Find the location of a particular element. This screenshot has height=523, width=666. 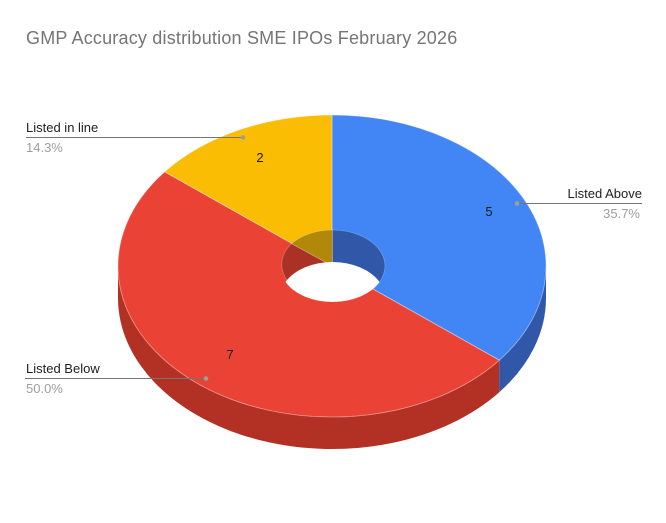

callout-listed-above: Listed Above is located at coordinates (605, 193).